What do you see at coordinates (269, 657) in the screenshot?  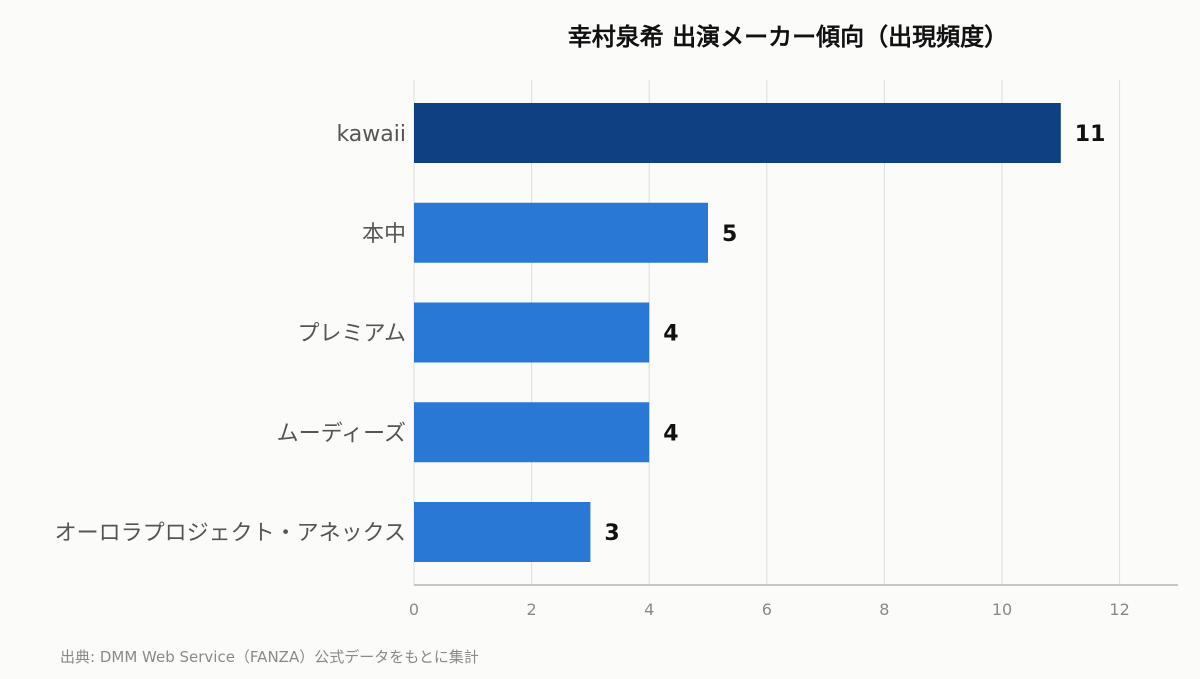 I see `source-note: 出典: DMM Web Service（FANZA）公式データをもとに集計` at bounding box center [269, 657].